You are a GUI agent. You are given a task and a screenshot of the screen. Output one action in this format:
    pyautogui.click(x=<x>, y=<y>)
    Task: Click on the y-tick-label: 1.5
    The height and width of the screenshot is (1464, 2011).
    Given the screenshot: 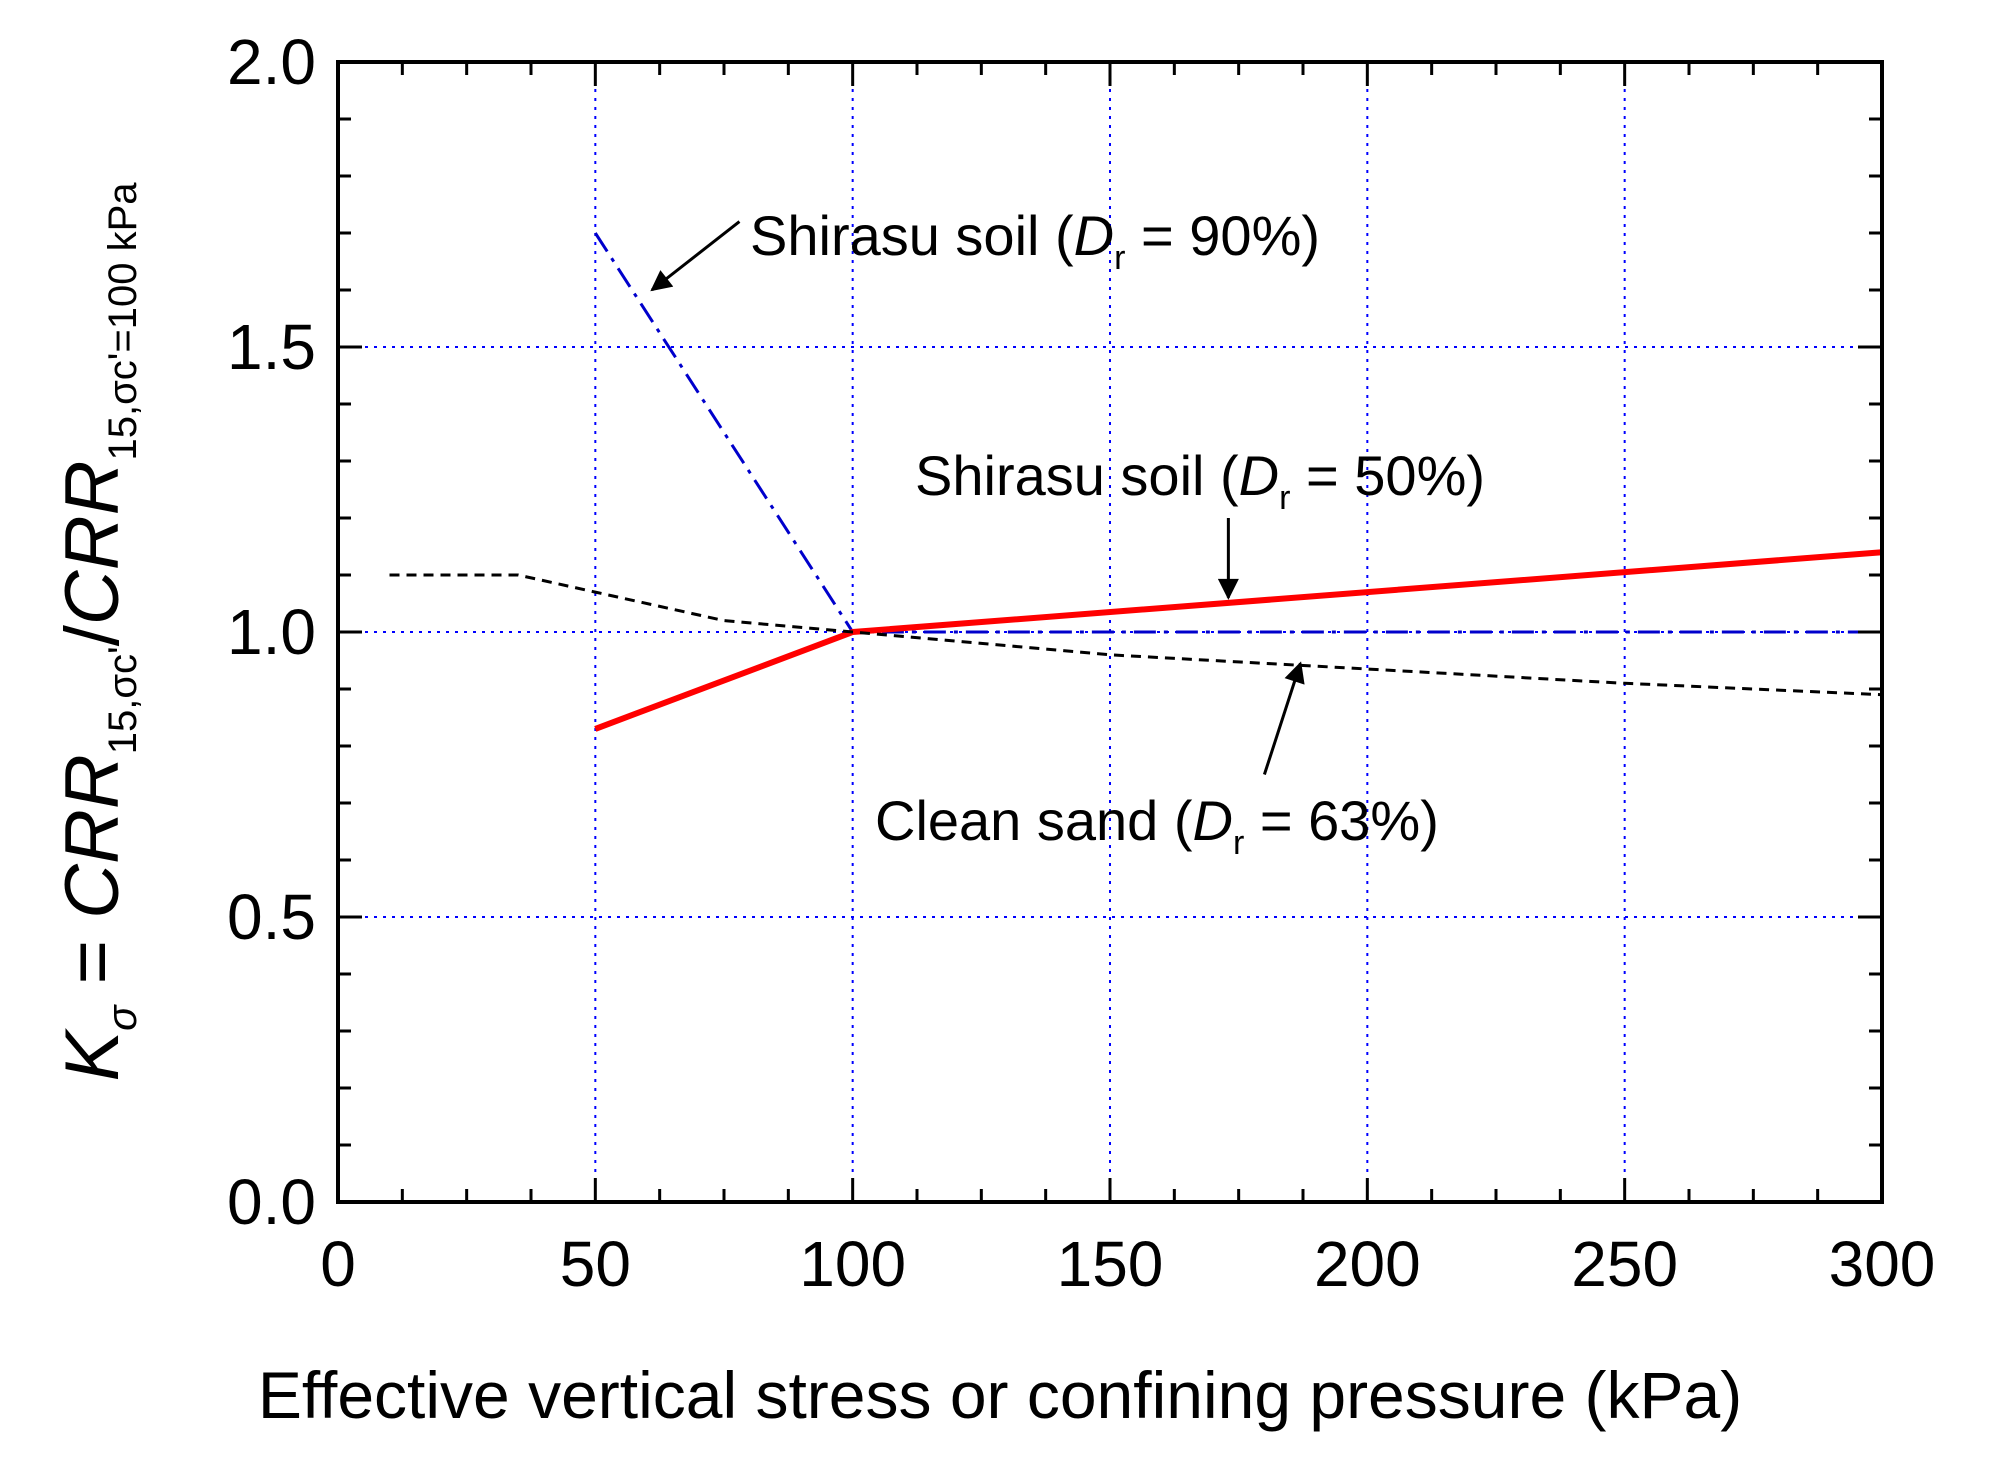 What is the action you would take?
    pyautogui.click(x=271, y=347)
    